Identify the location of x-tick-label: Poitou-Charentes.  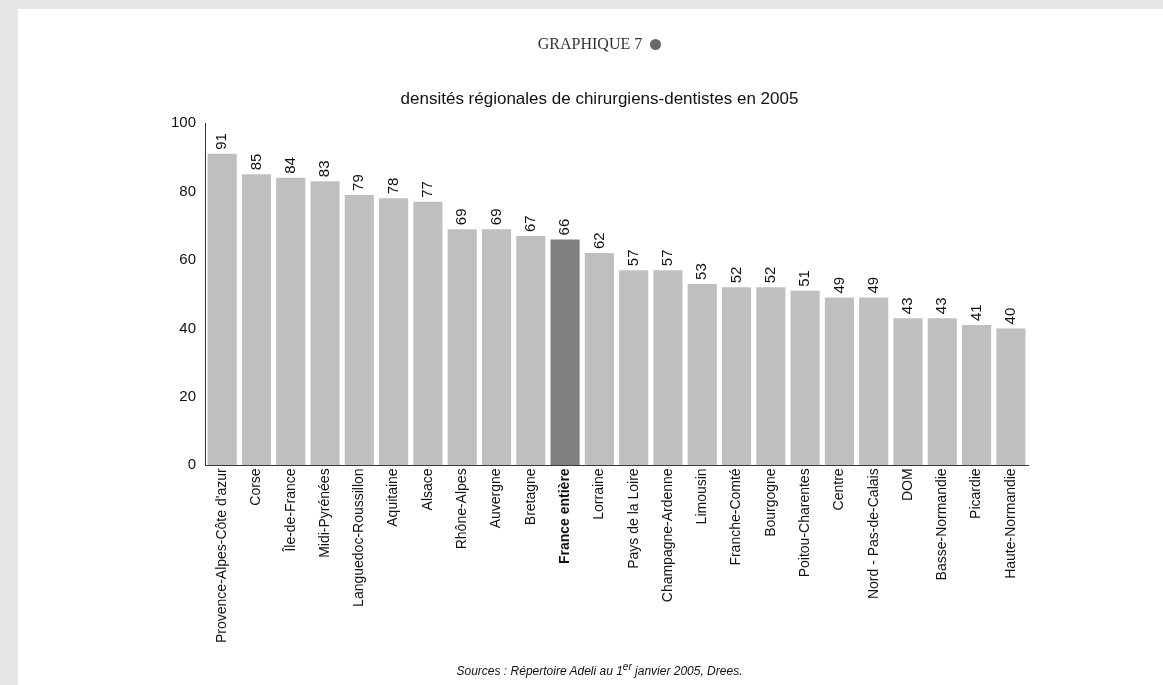
(803, 523).